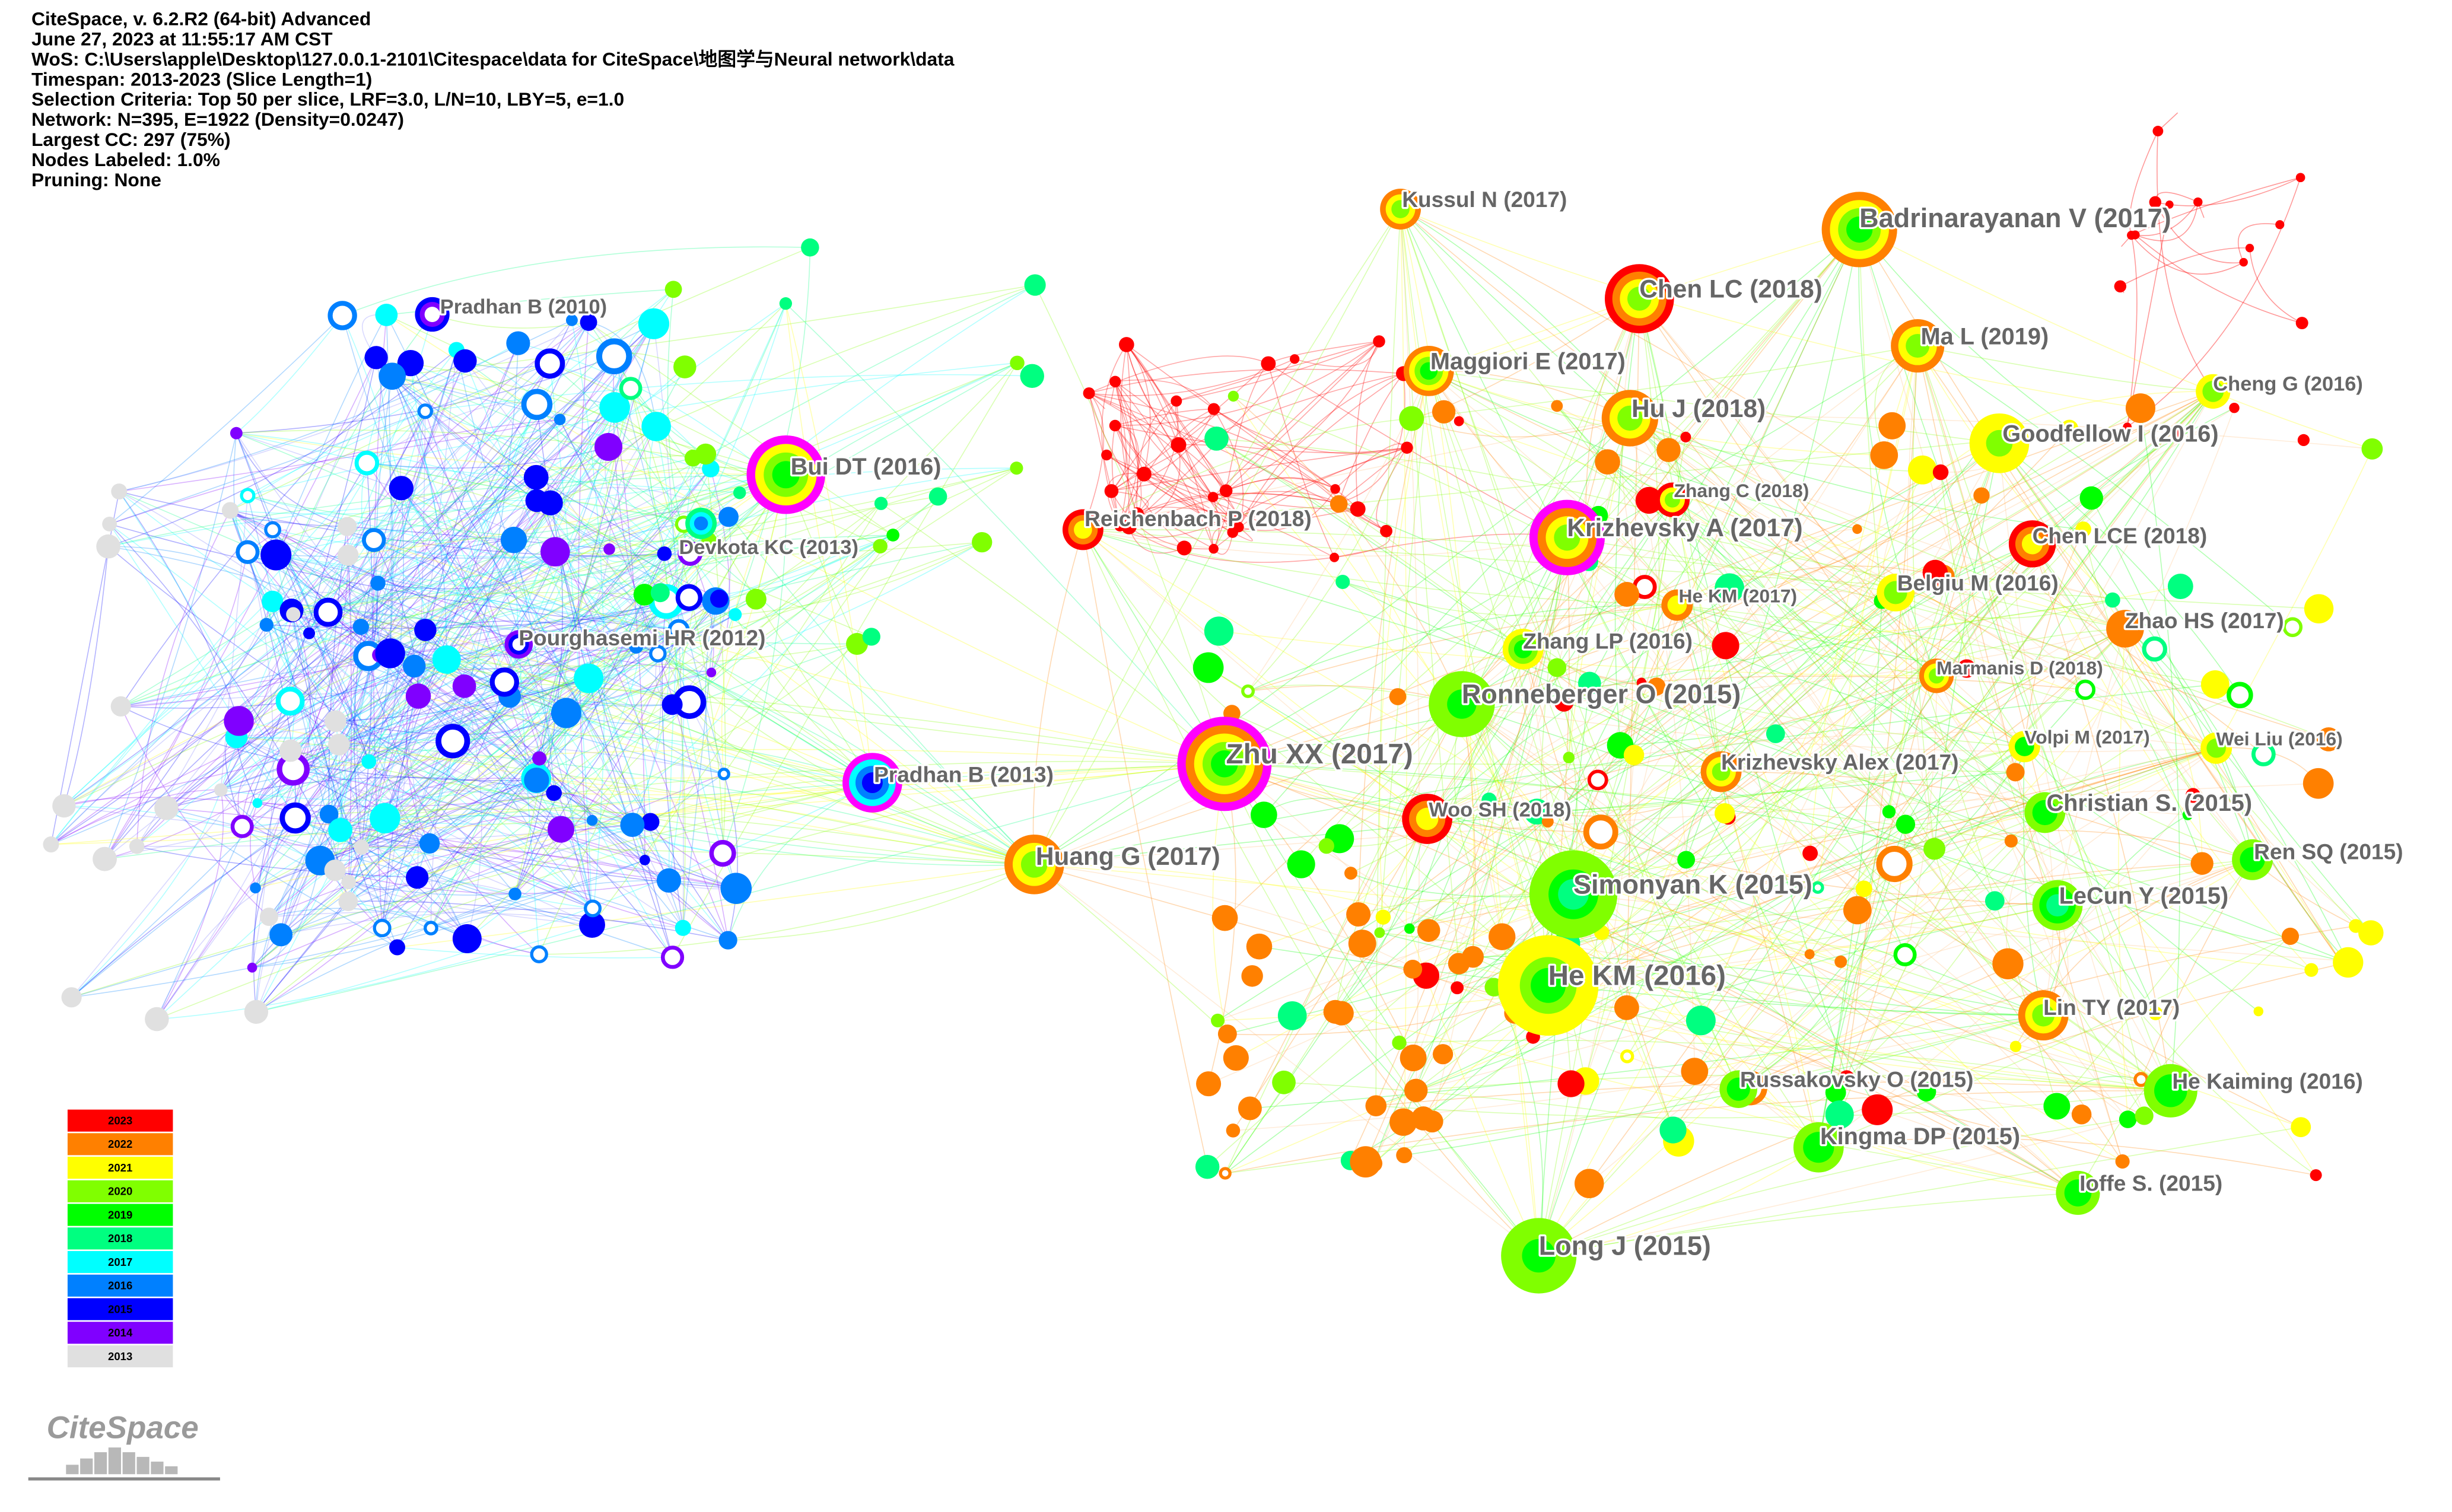  I want to click on node-label: He Kaiming (2016), so click(2267, 1080).